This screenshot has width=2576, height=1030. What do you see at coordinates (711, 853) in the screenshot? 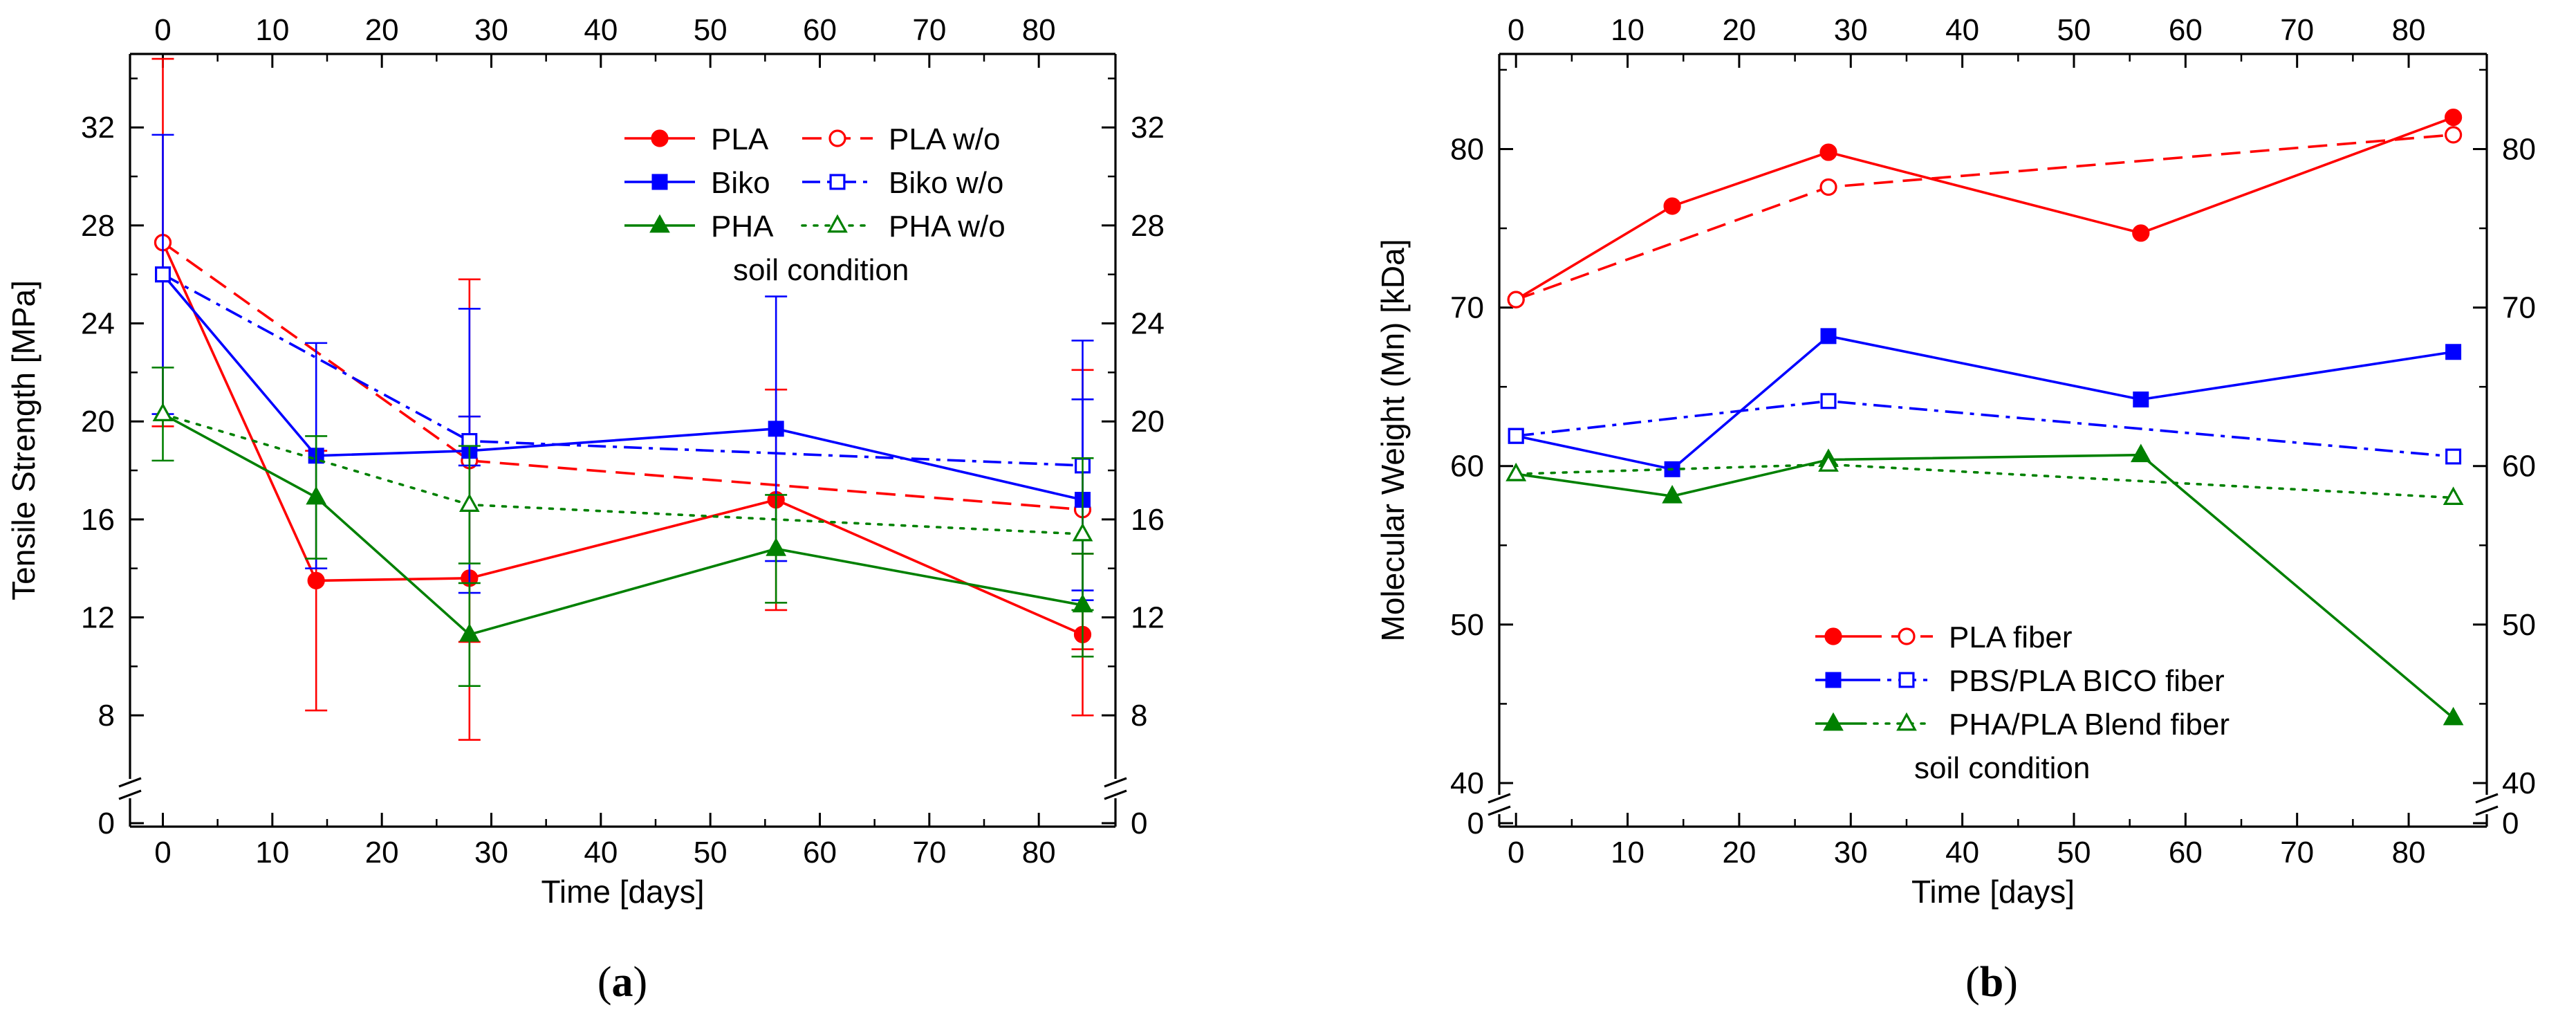
I see `x-tick-label: 50` at bounding box center [711, 853].